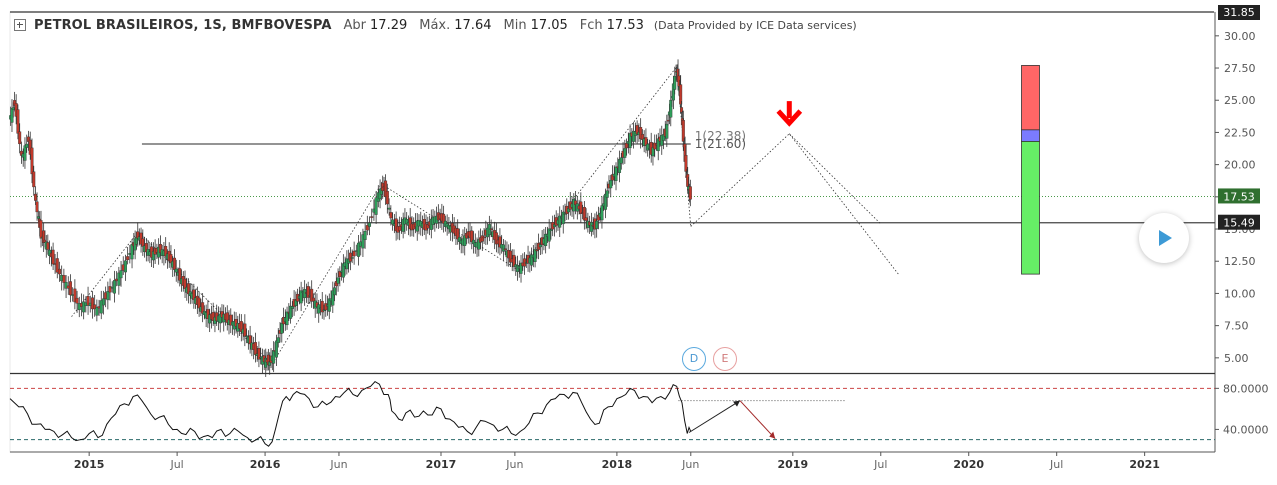  Describe the element at coordinates (757, 419) in the screenshot. I see `oscillator-projection-down` at that location.